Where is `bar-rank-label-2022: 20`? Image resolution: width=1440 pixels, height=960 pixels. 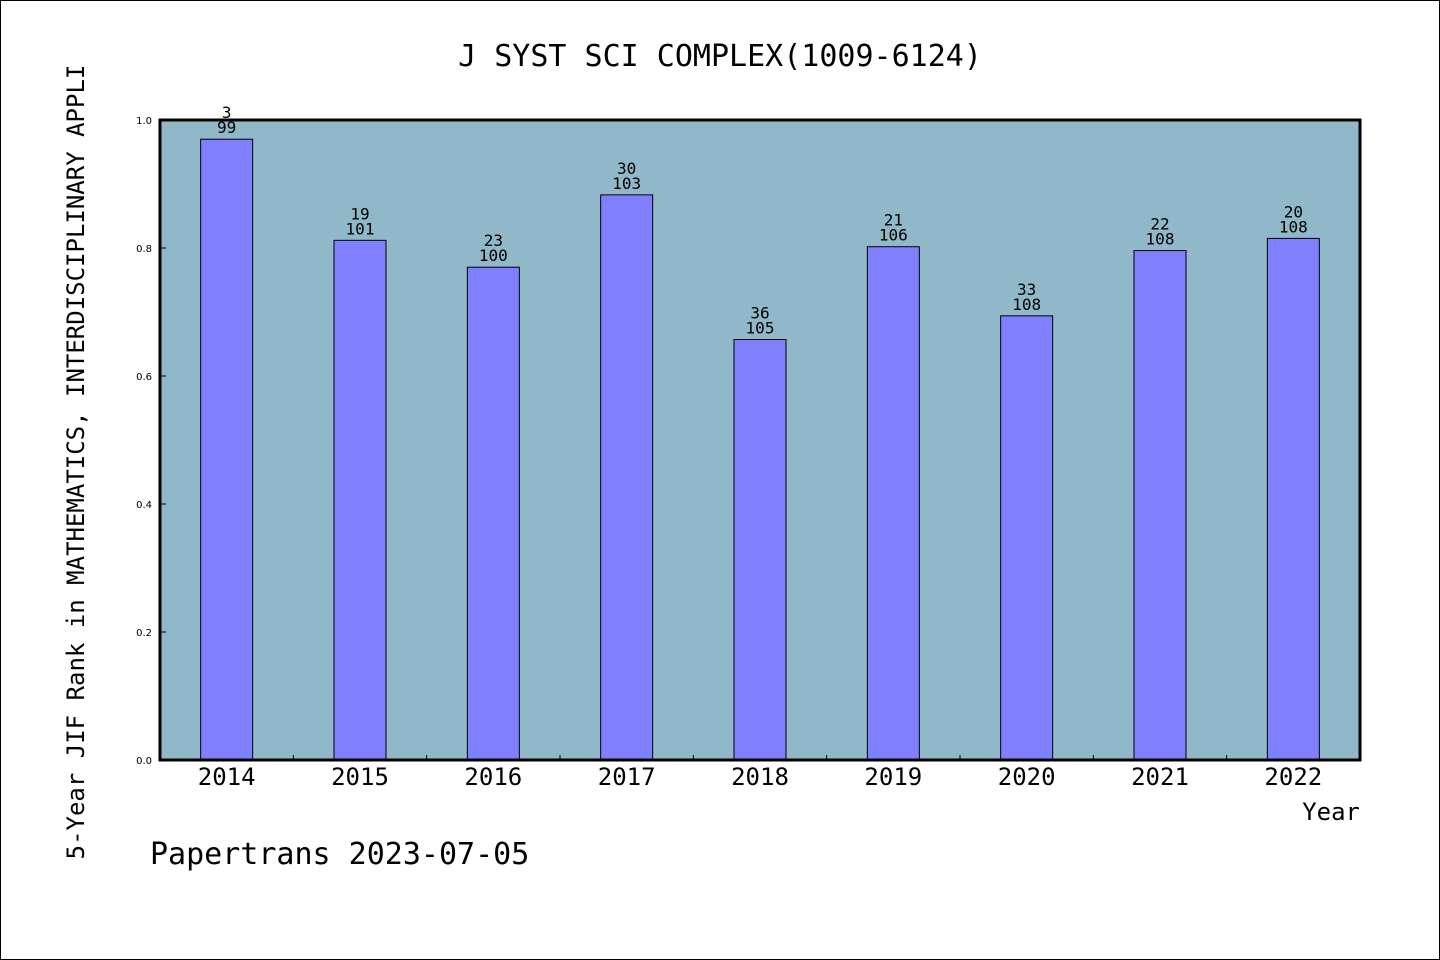
bar-rank-label-2022: 20 is located at coordinates (1293, 211).